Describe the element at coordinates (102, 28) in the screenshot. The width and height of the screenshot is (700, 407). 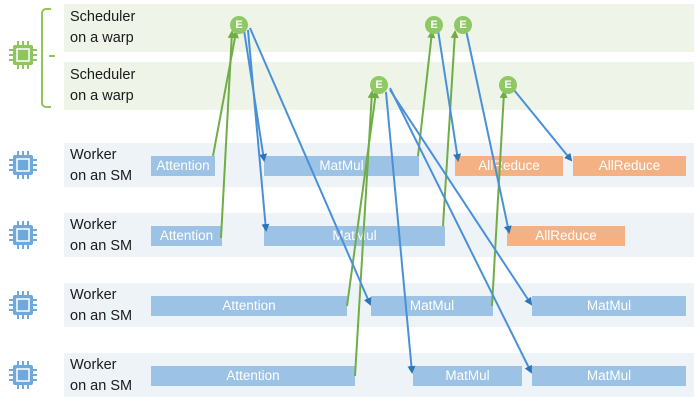
I see `row-label-scheduler-1: Scheduler on a warp` at that location.